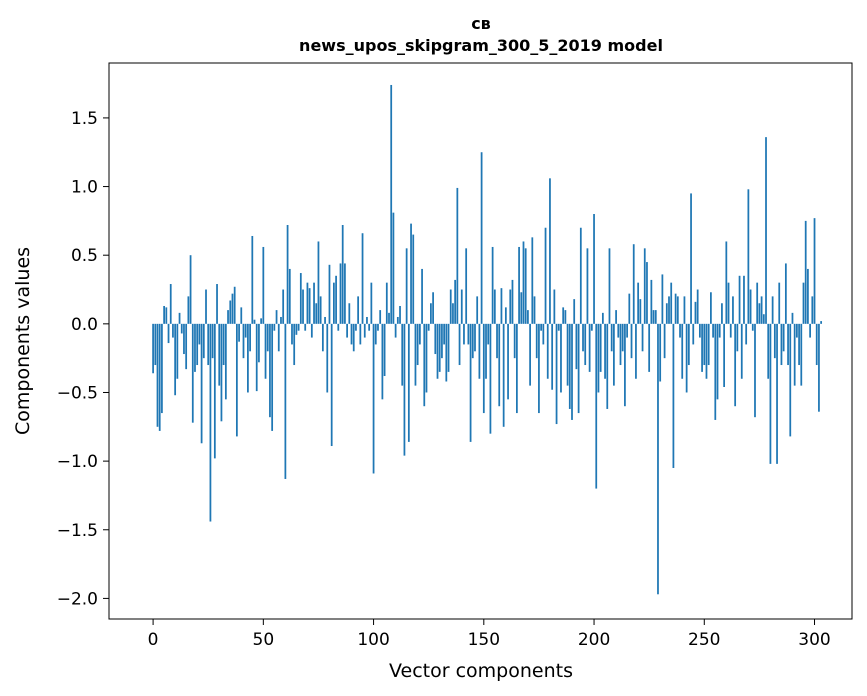 Image resolution: width=867 pixels, height=696 pixels. I want to click on y-tick-label: 1.5, so click(84, 119).